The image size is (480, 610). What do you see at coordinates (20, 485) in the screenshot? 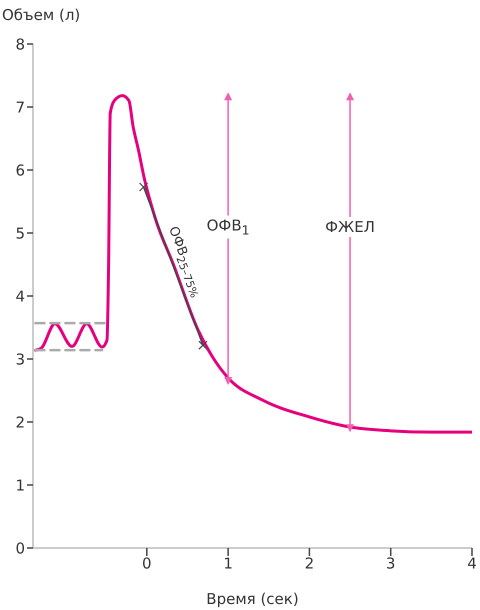
I see `y-tick-label: 1` at bounding box center [20, 485].